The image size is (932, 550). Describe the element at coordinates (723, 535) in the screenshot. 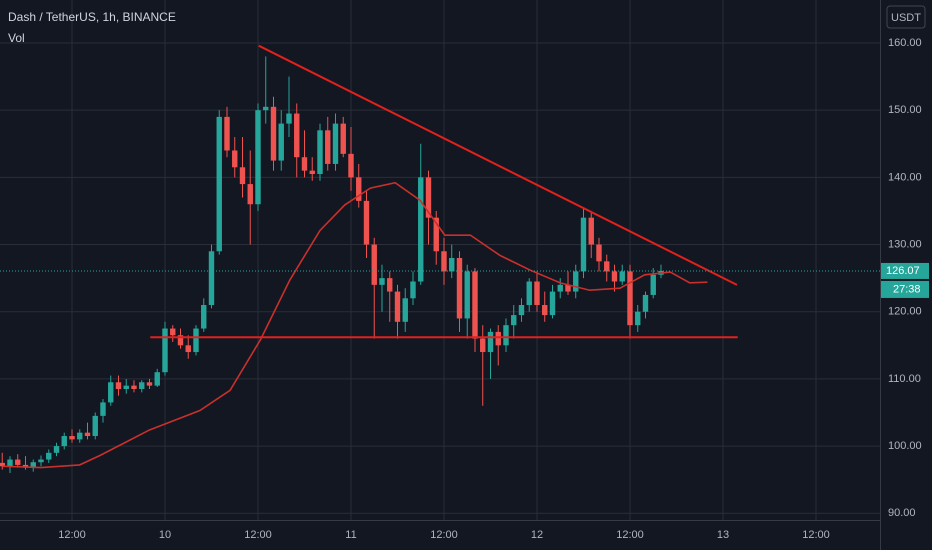

I see `x-tick-label: 13` at that location.